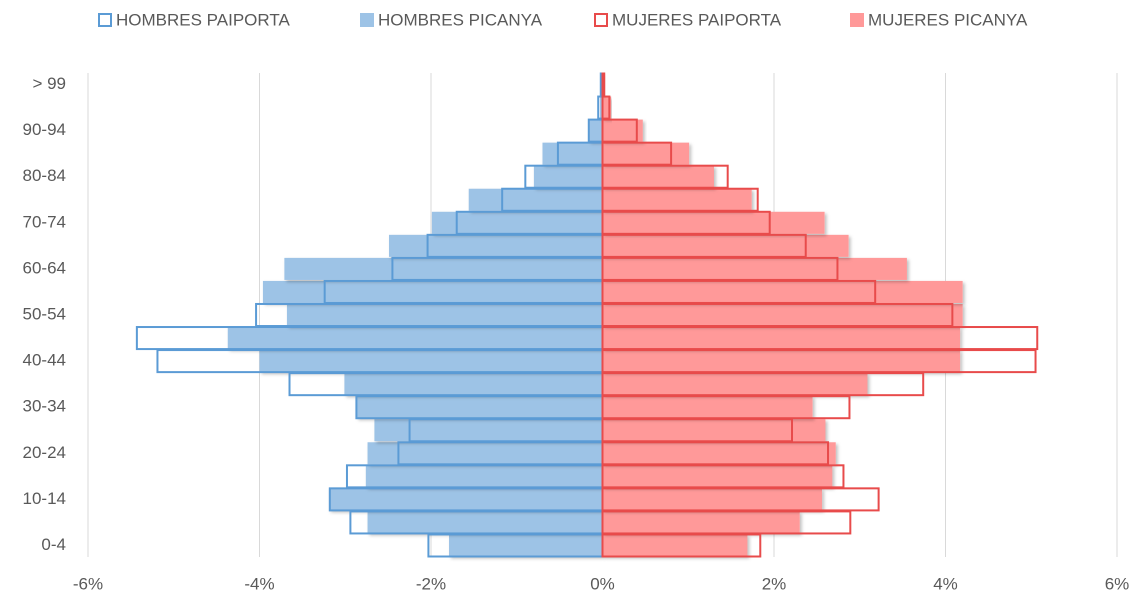 Image resolution: width=1137 pixels, height=599 pixels. What do you see at coordinates (44, 221) in the screenshot?
I see `y-tick-label: 70-74` at bounding box center [44, 221].